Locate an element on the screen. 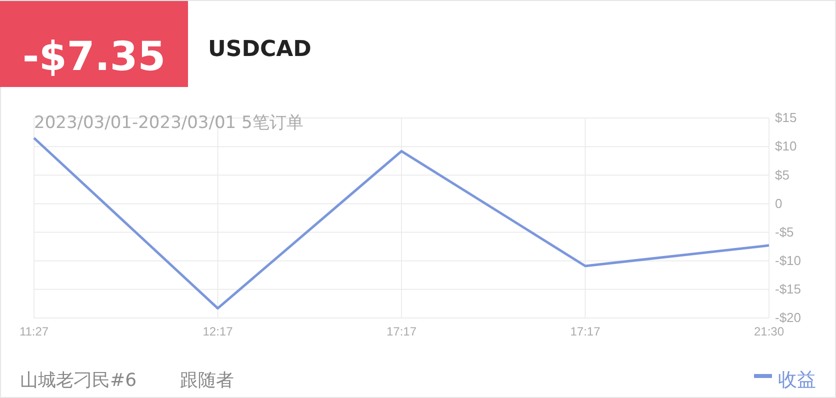 Image resolution: width=836 pixels, height=398 pixels. y-tick-label: $15 is located at coordinates (786, 118).